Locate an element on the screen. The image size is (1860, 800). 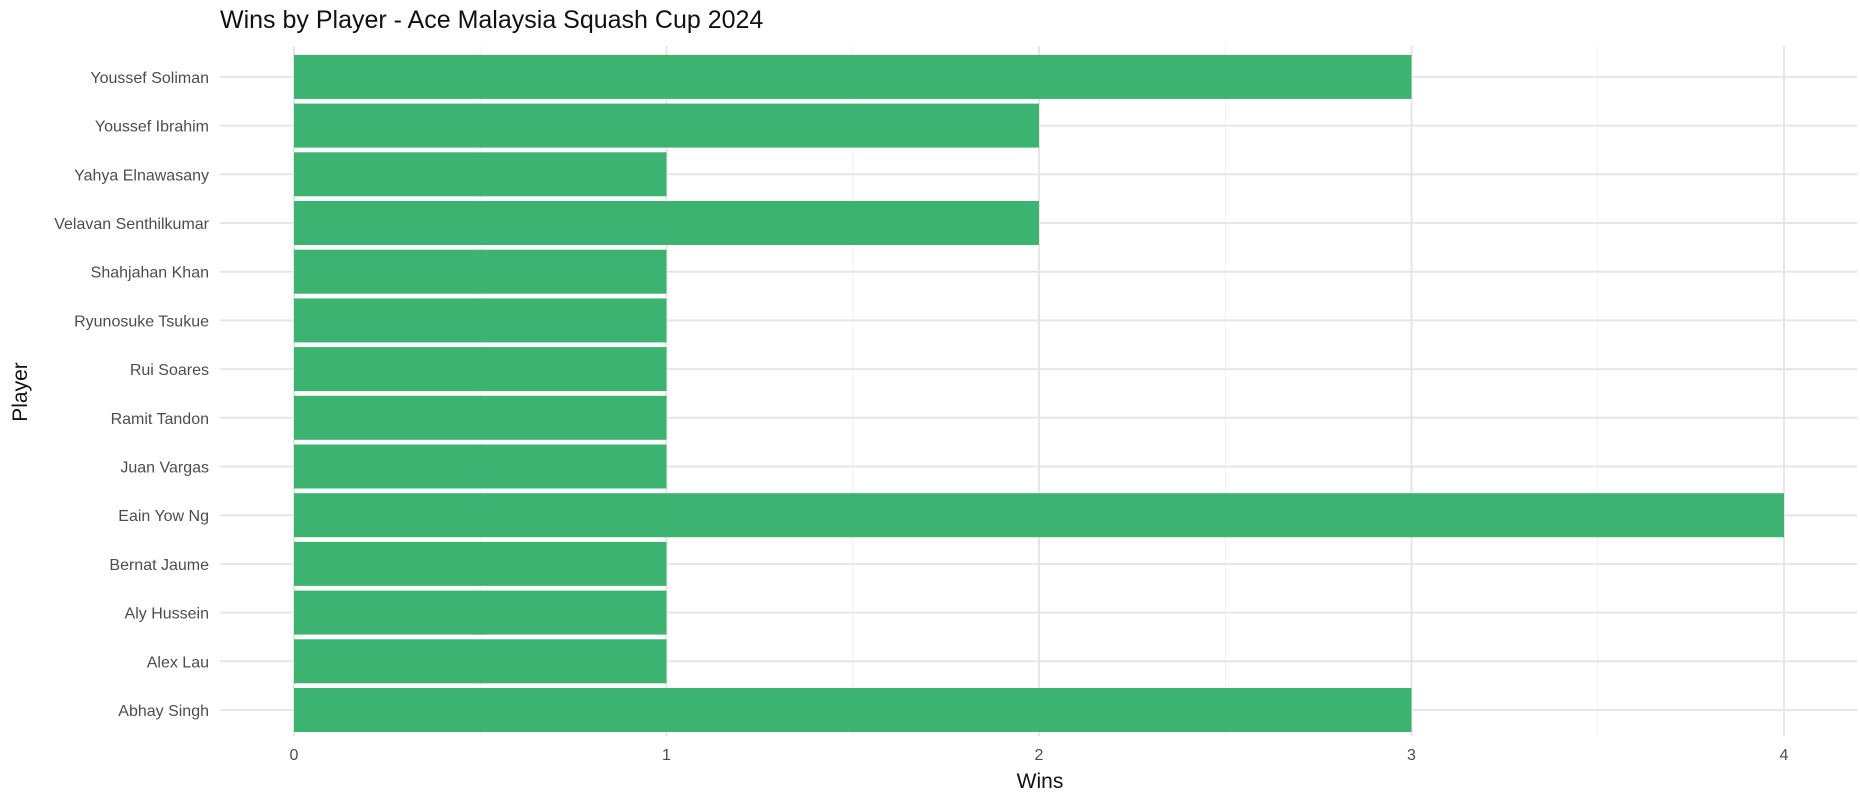
bar-alex-lau is located at coordinates (480, 661).